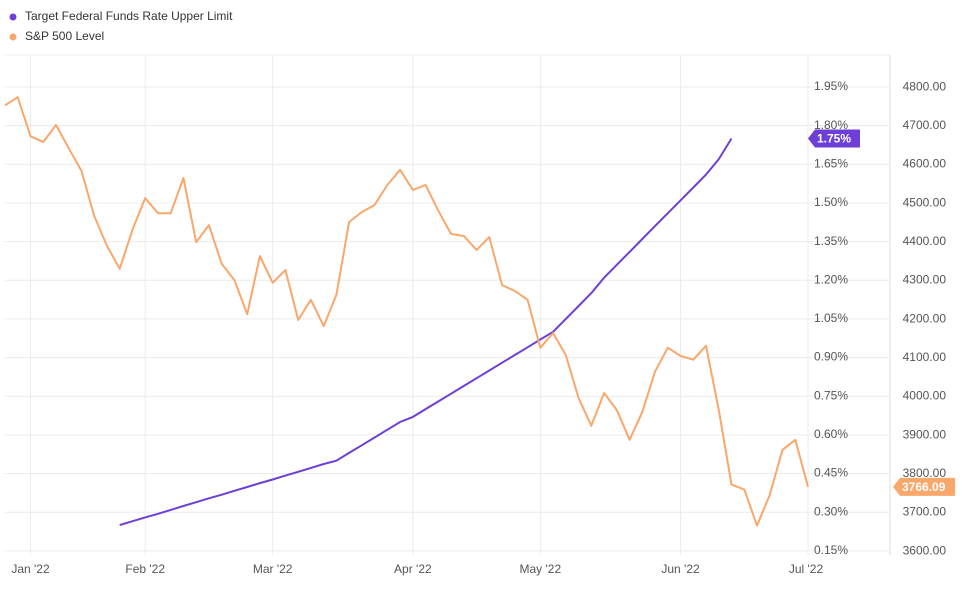 The image size is (975, 594). What do you see at coordinates (129, 16) in the screenshot?
I see `legend-label: Target Federal Funds Rate Upper Limit` at bounding box center [129, 16].